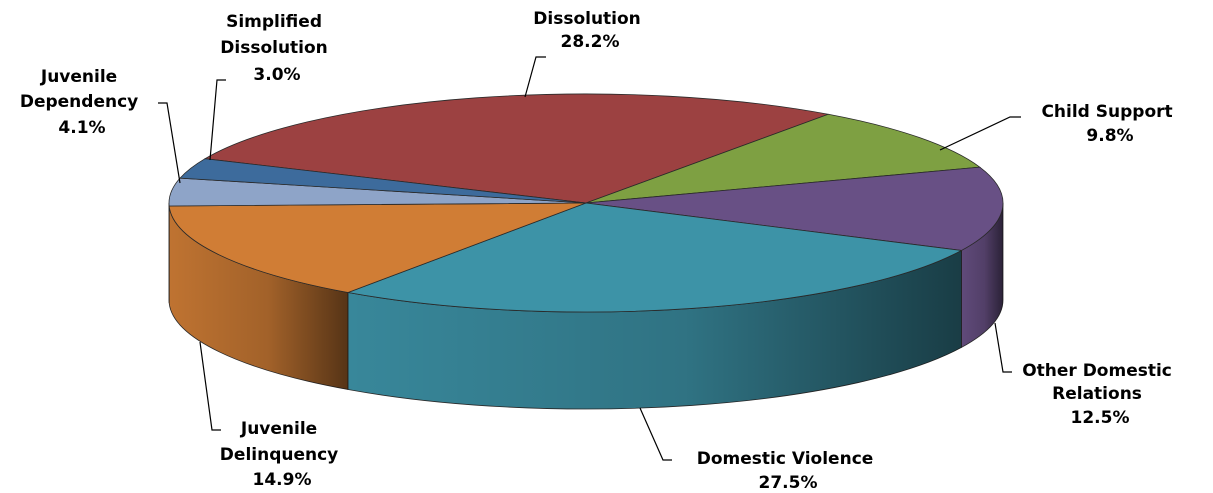 Image resolution: width=1213 pixels, height=493 pixels. What do you see at coordinates (788, 471) in the screenshot?
I see `slice-label-domestic-violence: Domestic Violence 27.5%` at bounding box center [788, 471].